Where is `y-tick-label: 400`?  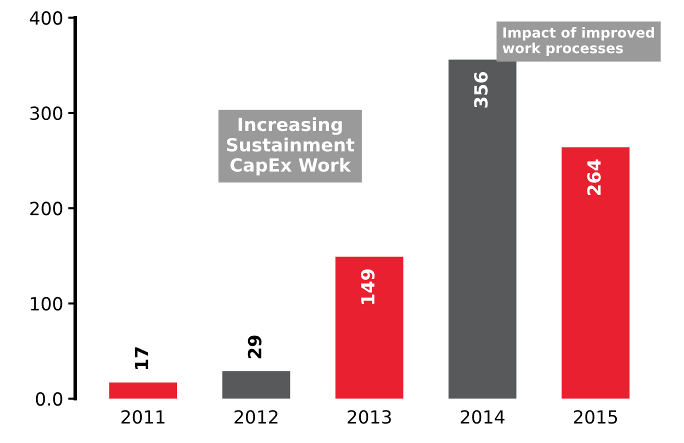 y-tick-label: 400 is located at coordinates (46, 18).